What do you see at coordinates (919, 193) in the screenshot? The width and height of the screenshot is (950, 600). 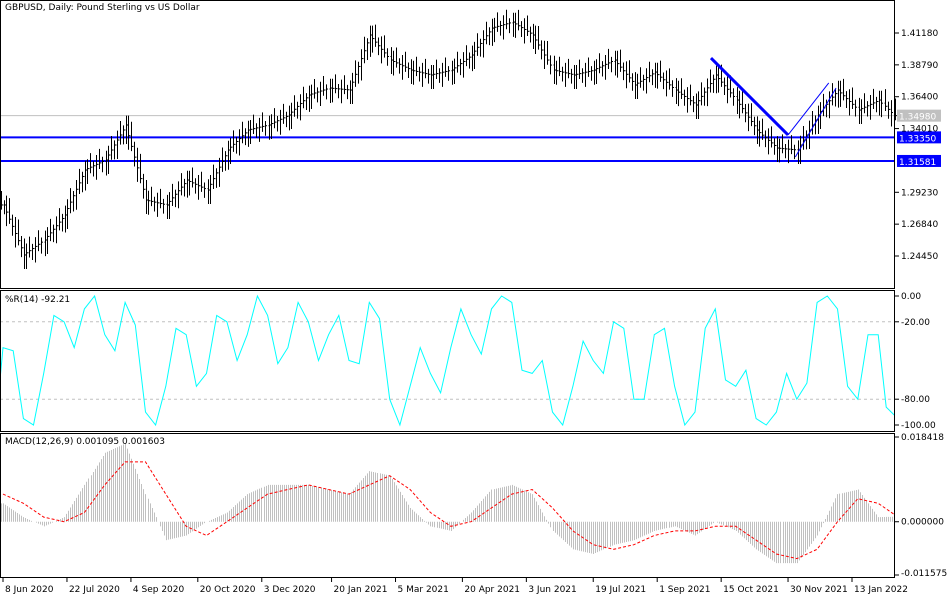 I see `price-tick-label: 1.29230` at bounding box center [919, 193].